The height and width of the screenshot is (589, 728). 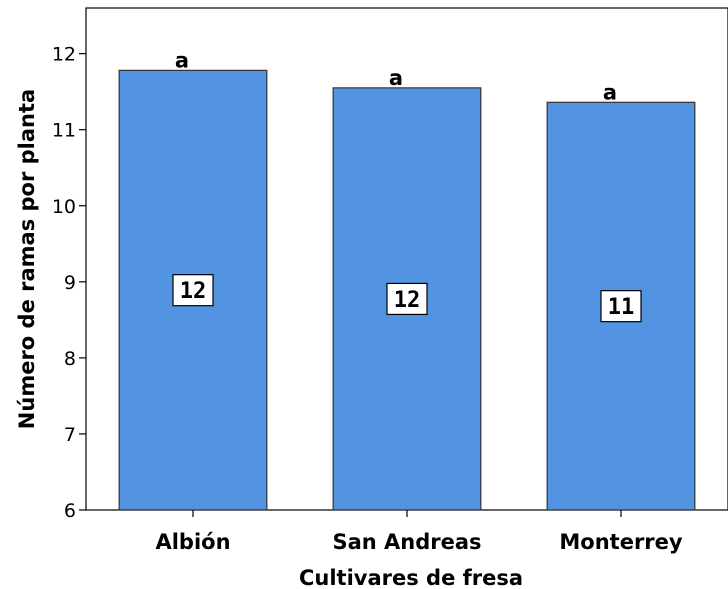 I want to click on y-axis: 6 7 8 9 10 11 12, so click(x=69, y=283).